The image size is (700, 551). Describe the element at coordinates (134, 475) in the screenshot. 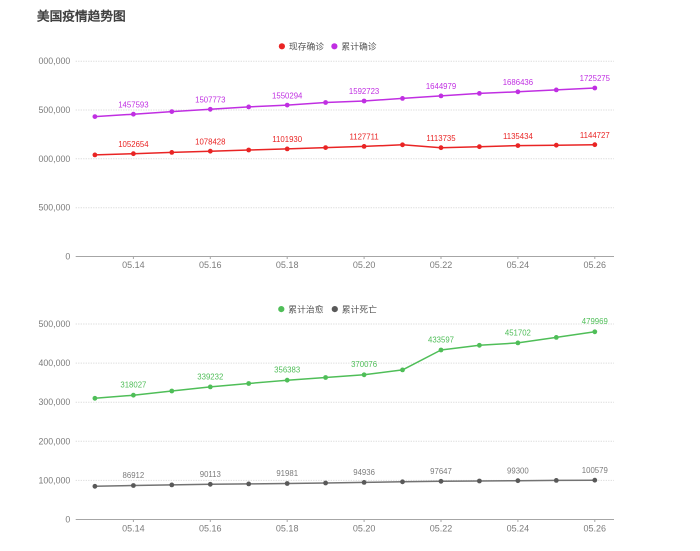

I see `svg-text: 86912` at that location.